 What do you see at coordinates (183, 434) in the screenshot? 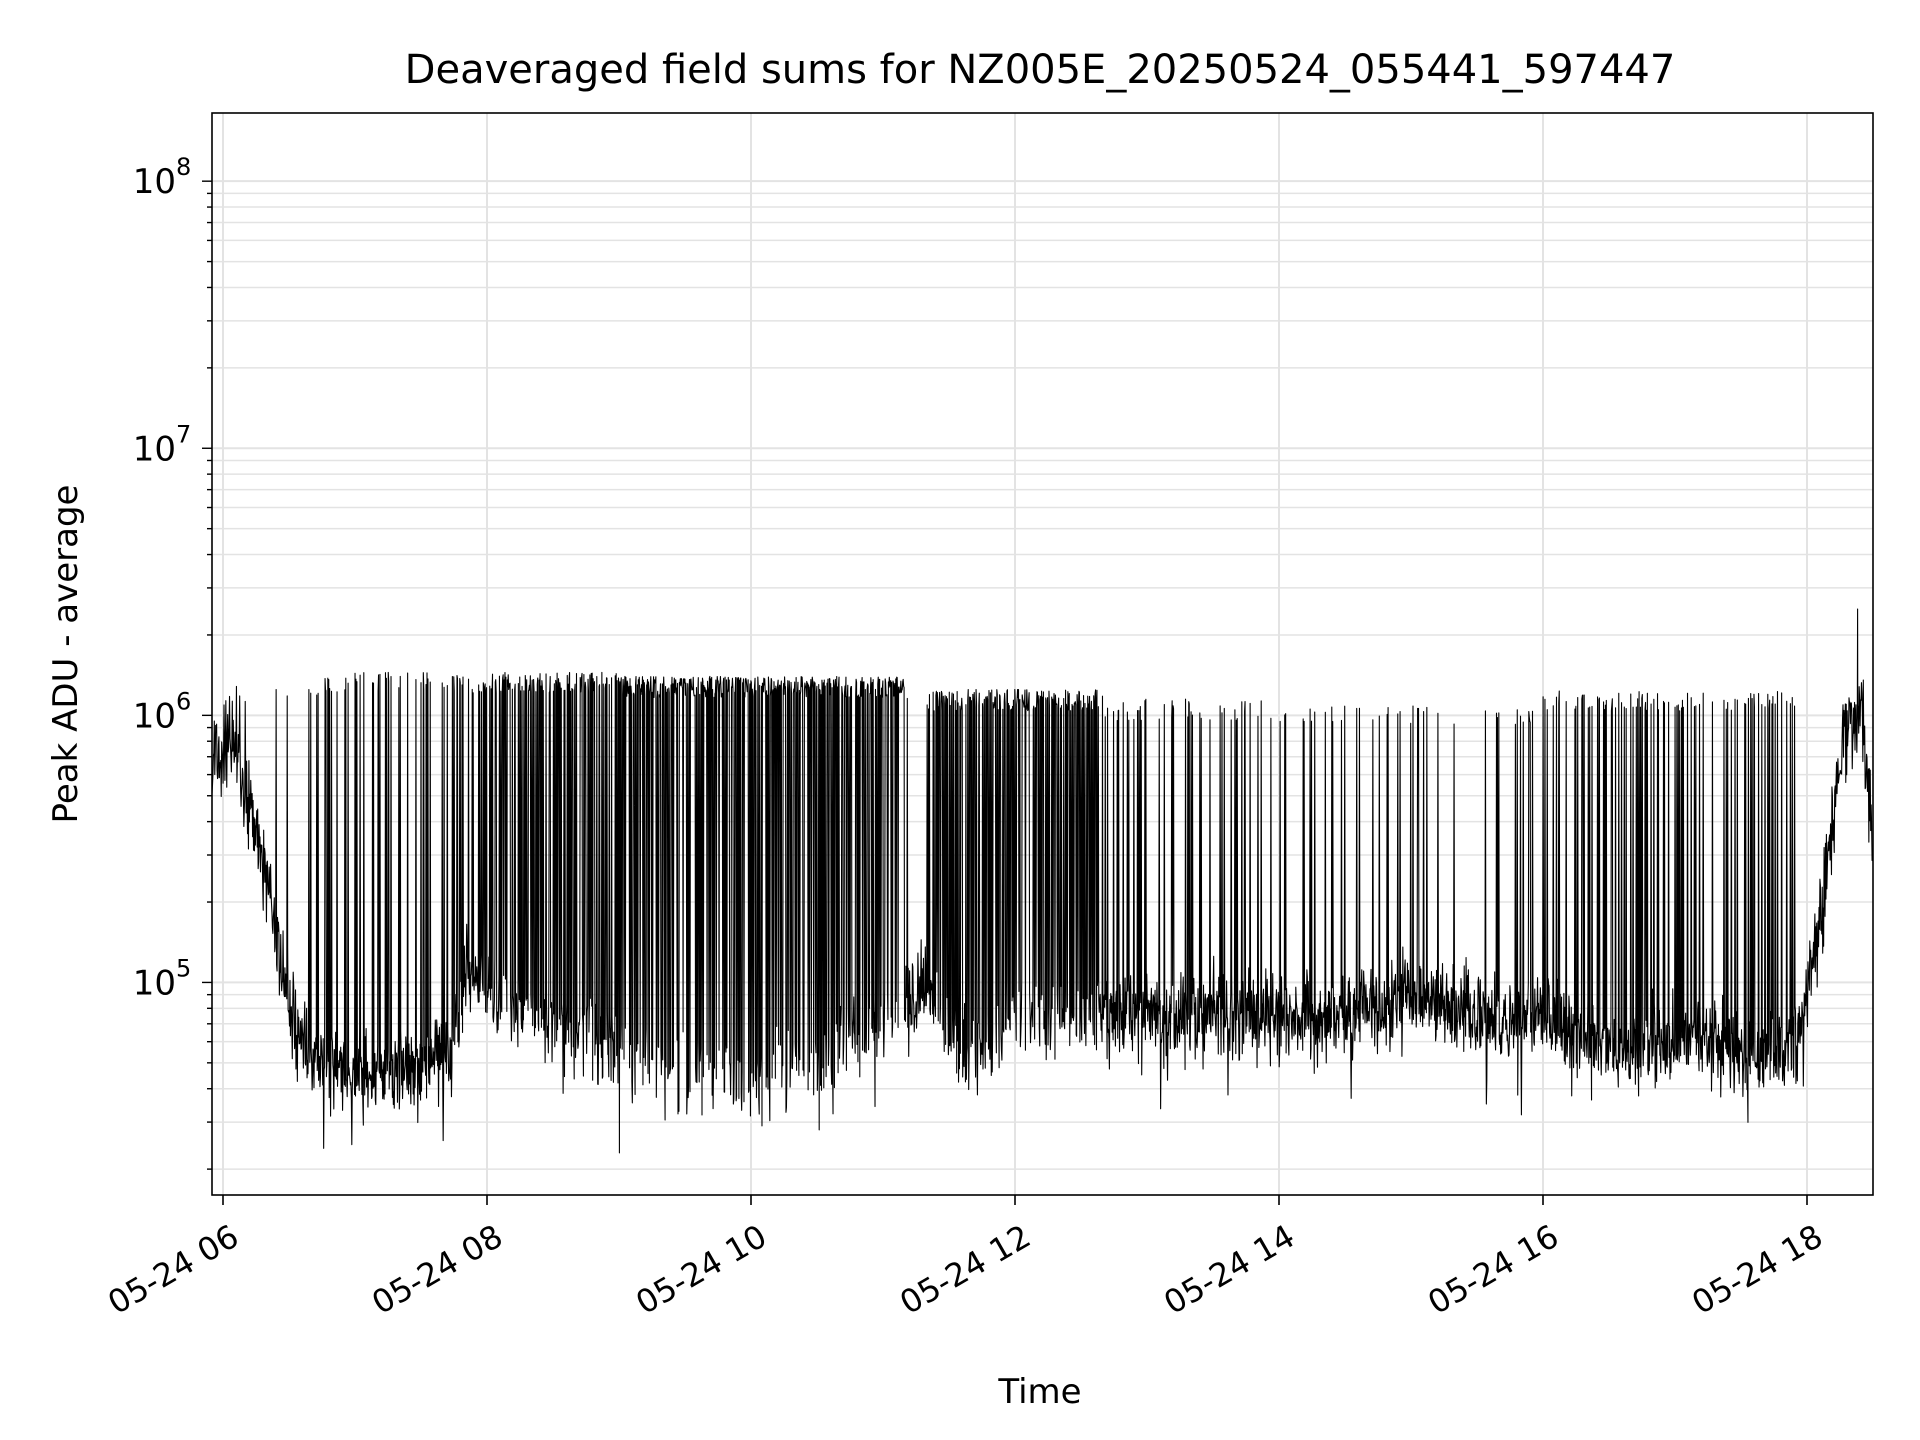
I see `y-tick-exponent: 7` at bounding box center [183, 434].